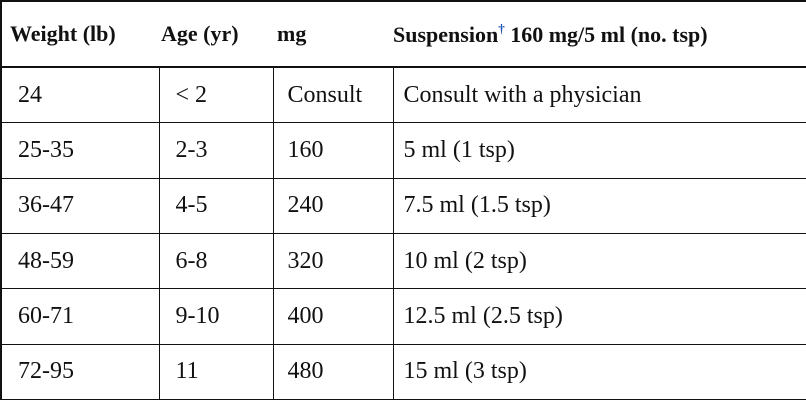  I want to click on table-row: 36-47 4-5 240 7.5 ml (1.5 tsp), so click(403, 205).